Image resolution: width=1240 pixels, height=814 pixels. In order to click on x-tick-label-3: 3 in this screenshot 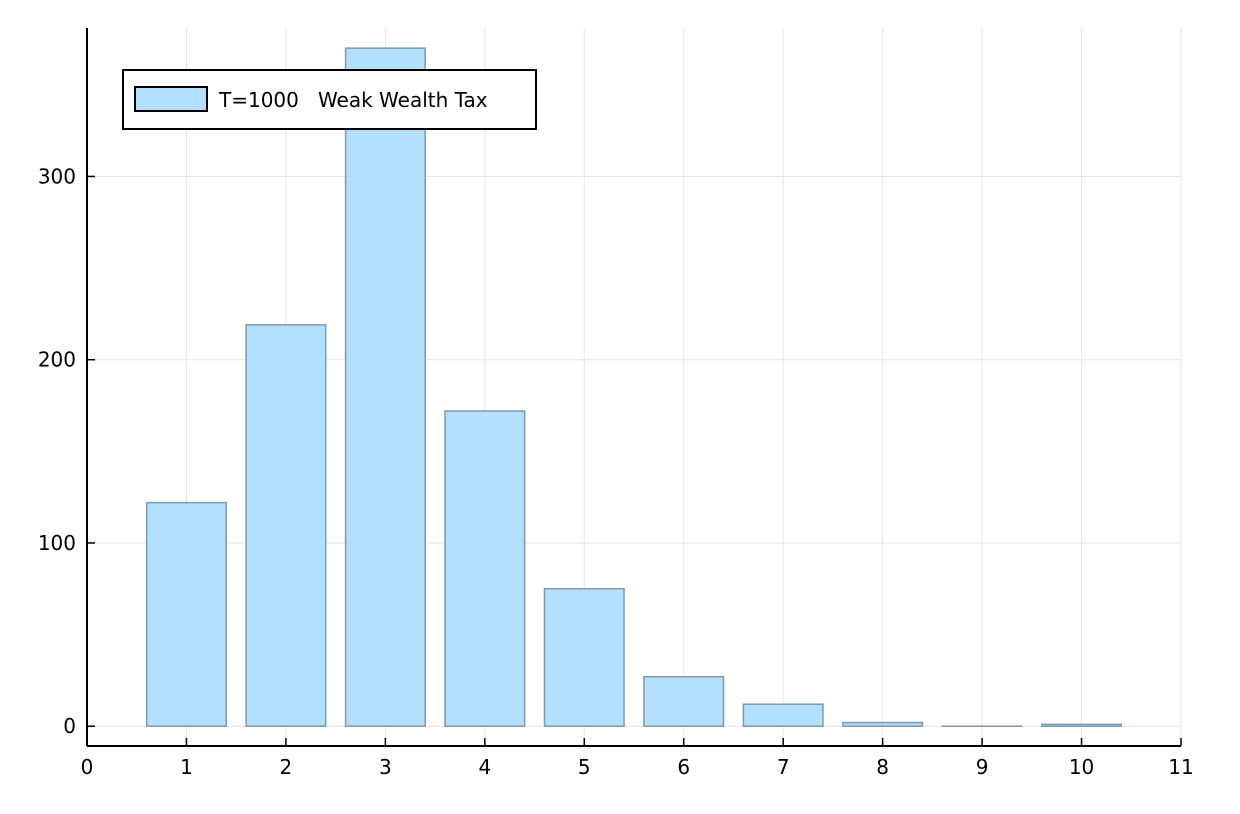, I will do `click(385, 767)`.